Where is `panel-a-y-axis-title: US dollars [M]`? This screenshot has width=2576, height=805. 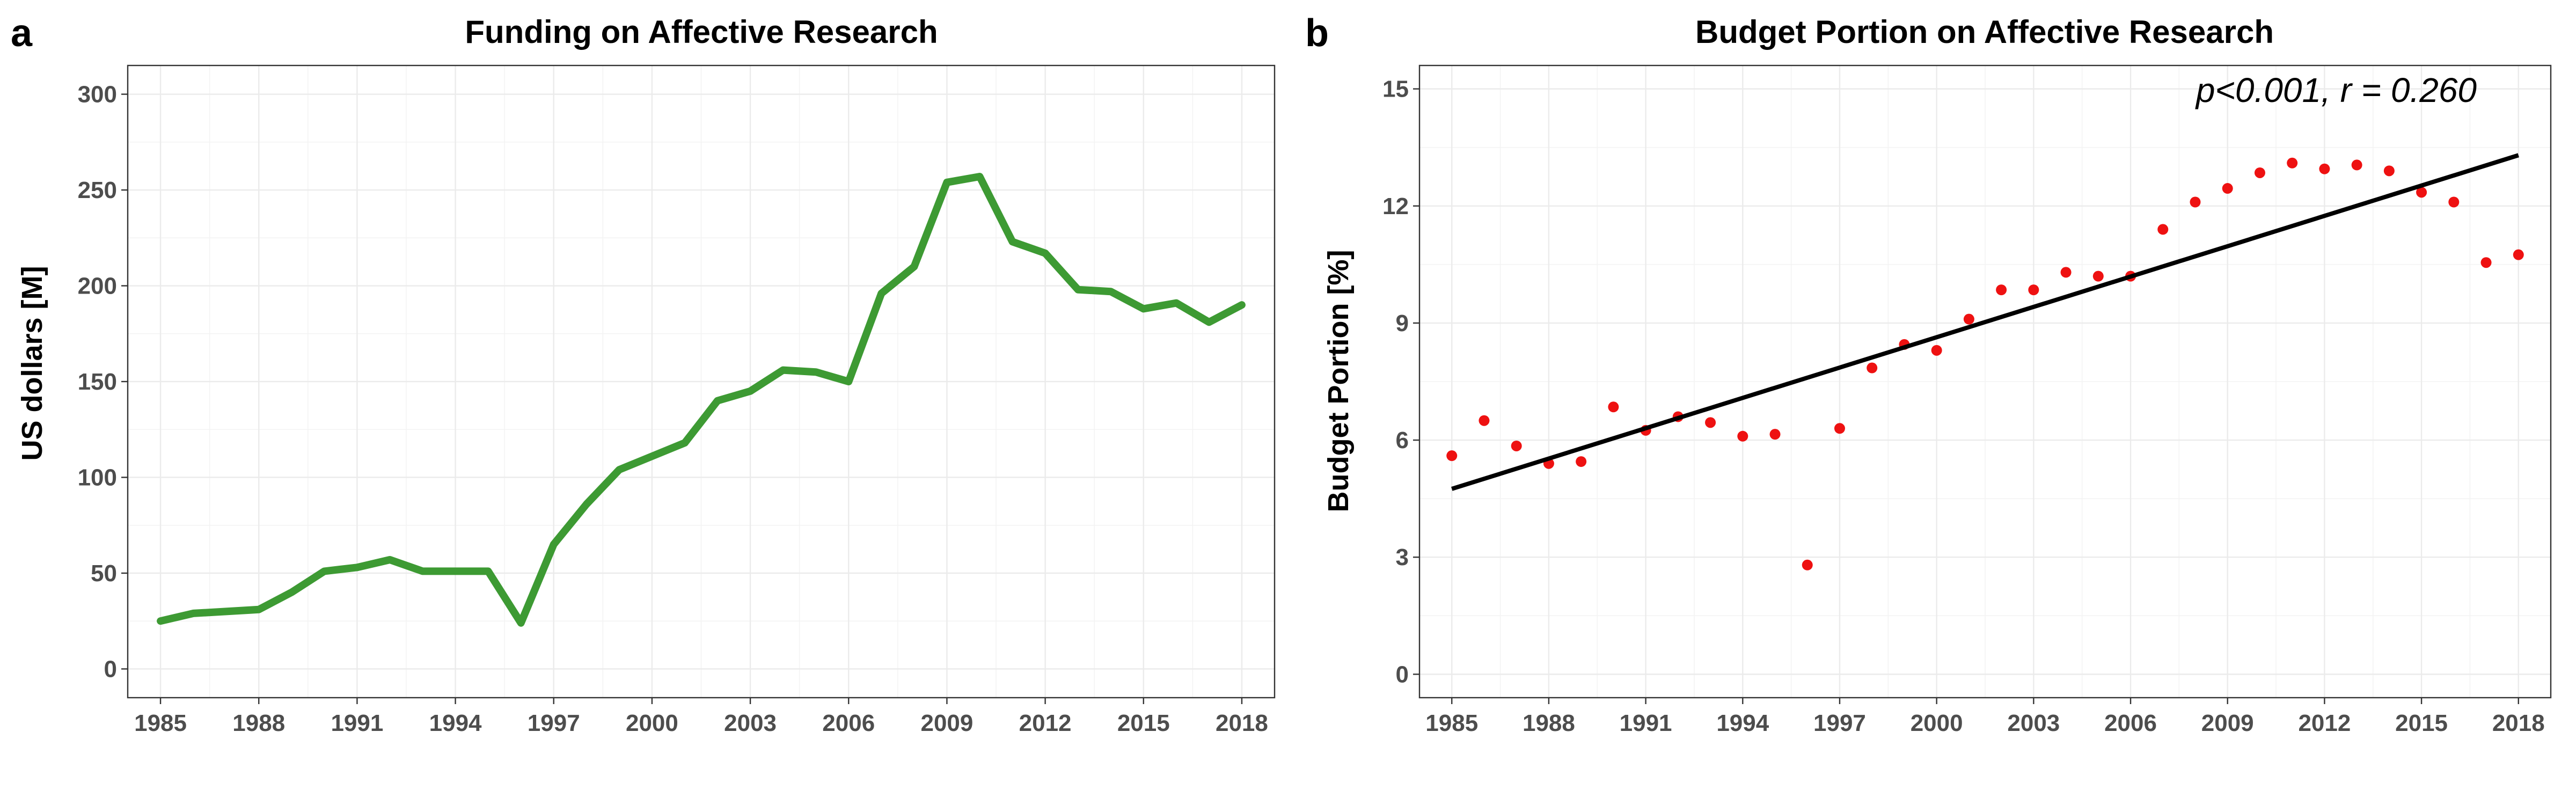 panel-a-y-axis-title: US dollars [M] is located at coordinates (32, 363).